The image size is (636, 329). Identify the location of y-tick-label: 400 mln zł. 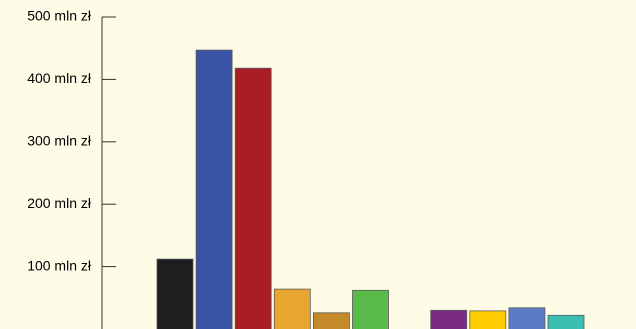
(59, 78).